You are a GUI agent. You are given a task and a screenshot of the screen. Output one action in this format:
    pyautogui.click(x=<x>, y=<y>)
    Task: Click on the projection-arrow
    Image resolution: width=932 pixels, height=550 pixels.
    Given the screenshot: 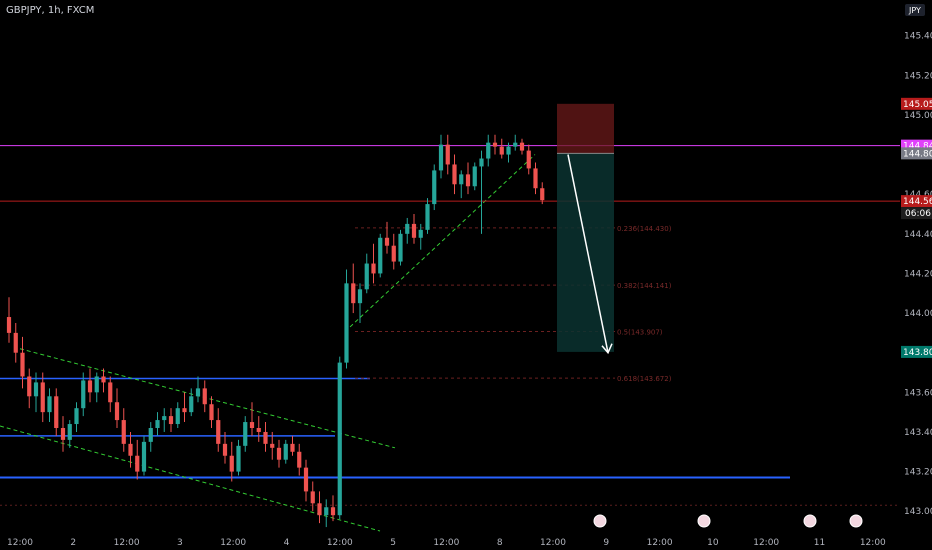 What is the action you would take?
    pyautogui.click(x=588, y=253)
    